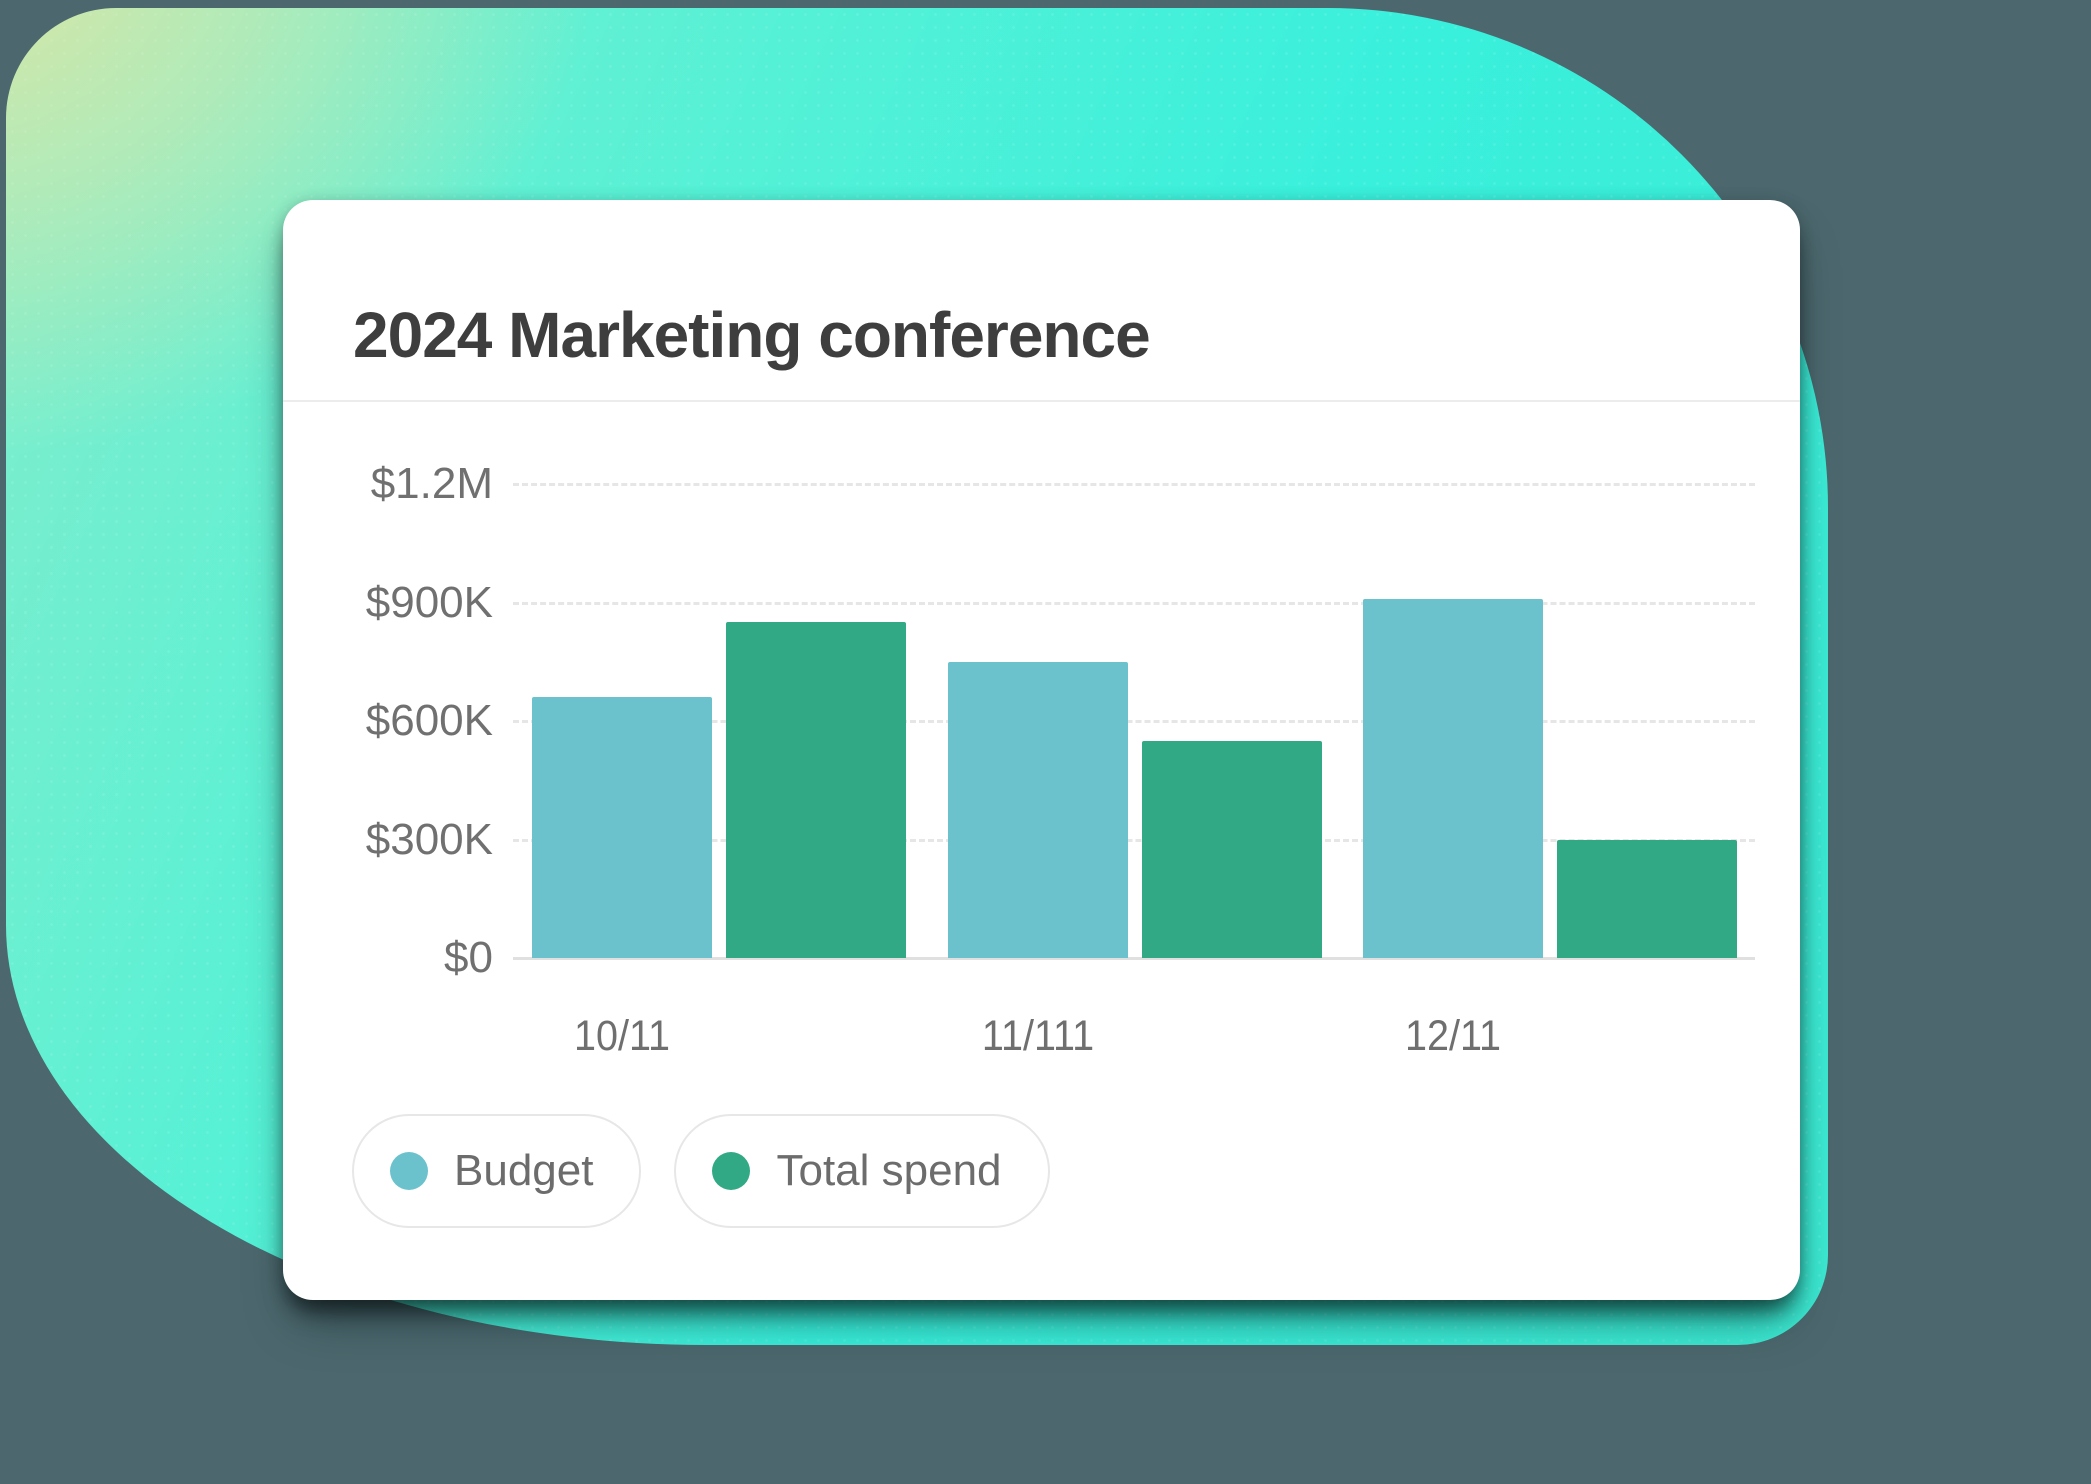  Describe the element at coordinates (429, 602) in the screenshot. I see `y-axis-tick-label: $900K` at that location.